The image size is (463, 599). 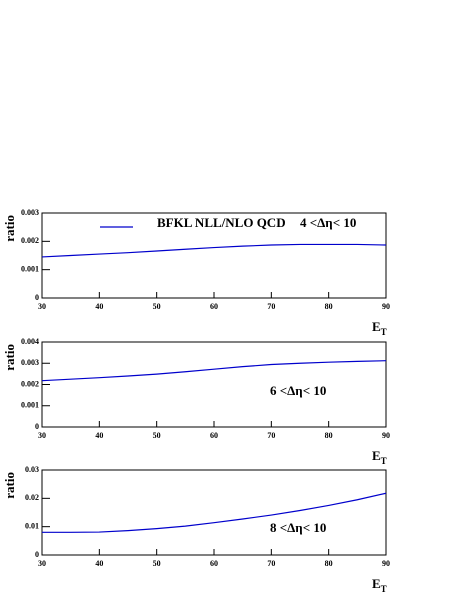 What do you see at coordinates (32, 525) in the screenshot?
I see `y-tick-label: 0.01` at bounding box center [32, 525].